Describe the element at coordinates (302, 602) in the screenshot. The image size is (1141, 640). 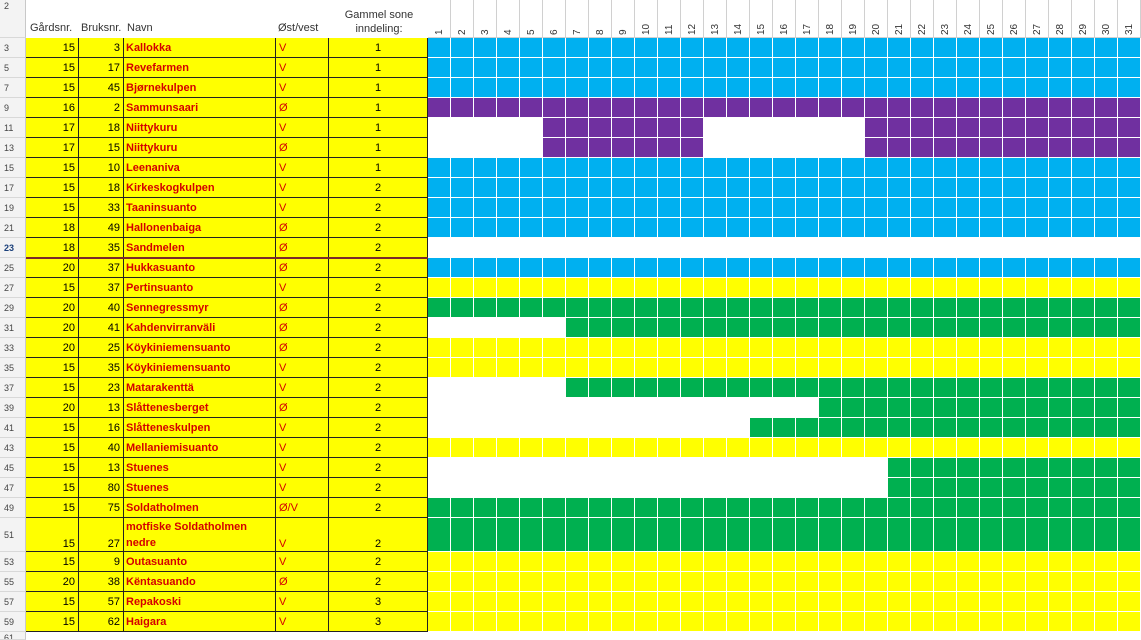
I see `cell-east-west: V` at that location.